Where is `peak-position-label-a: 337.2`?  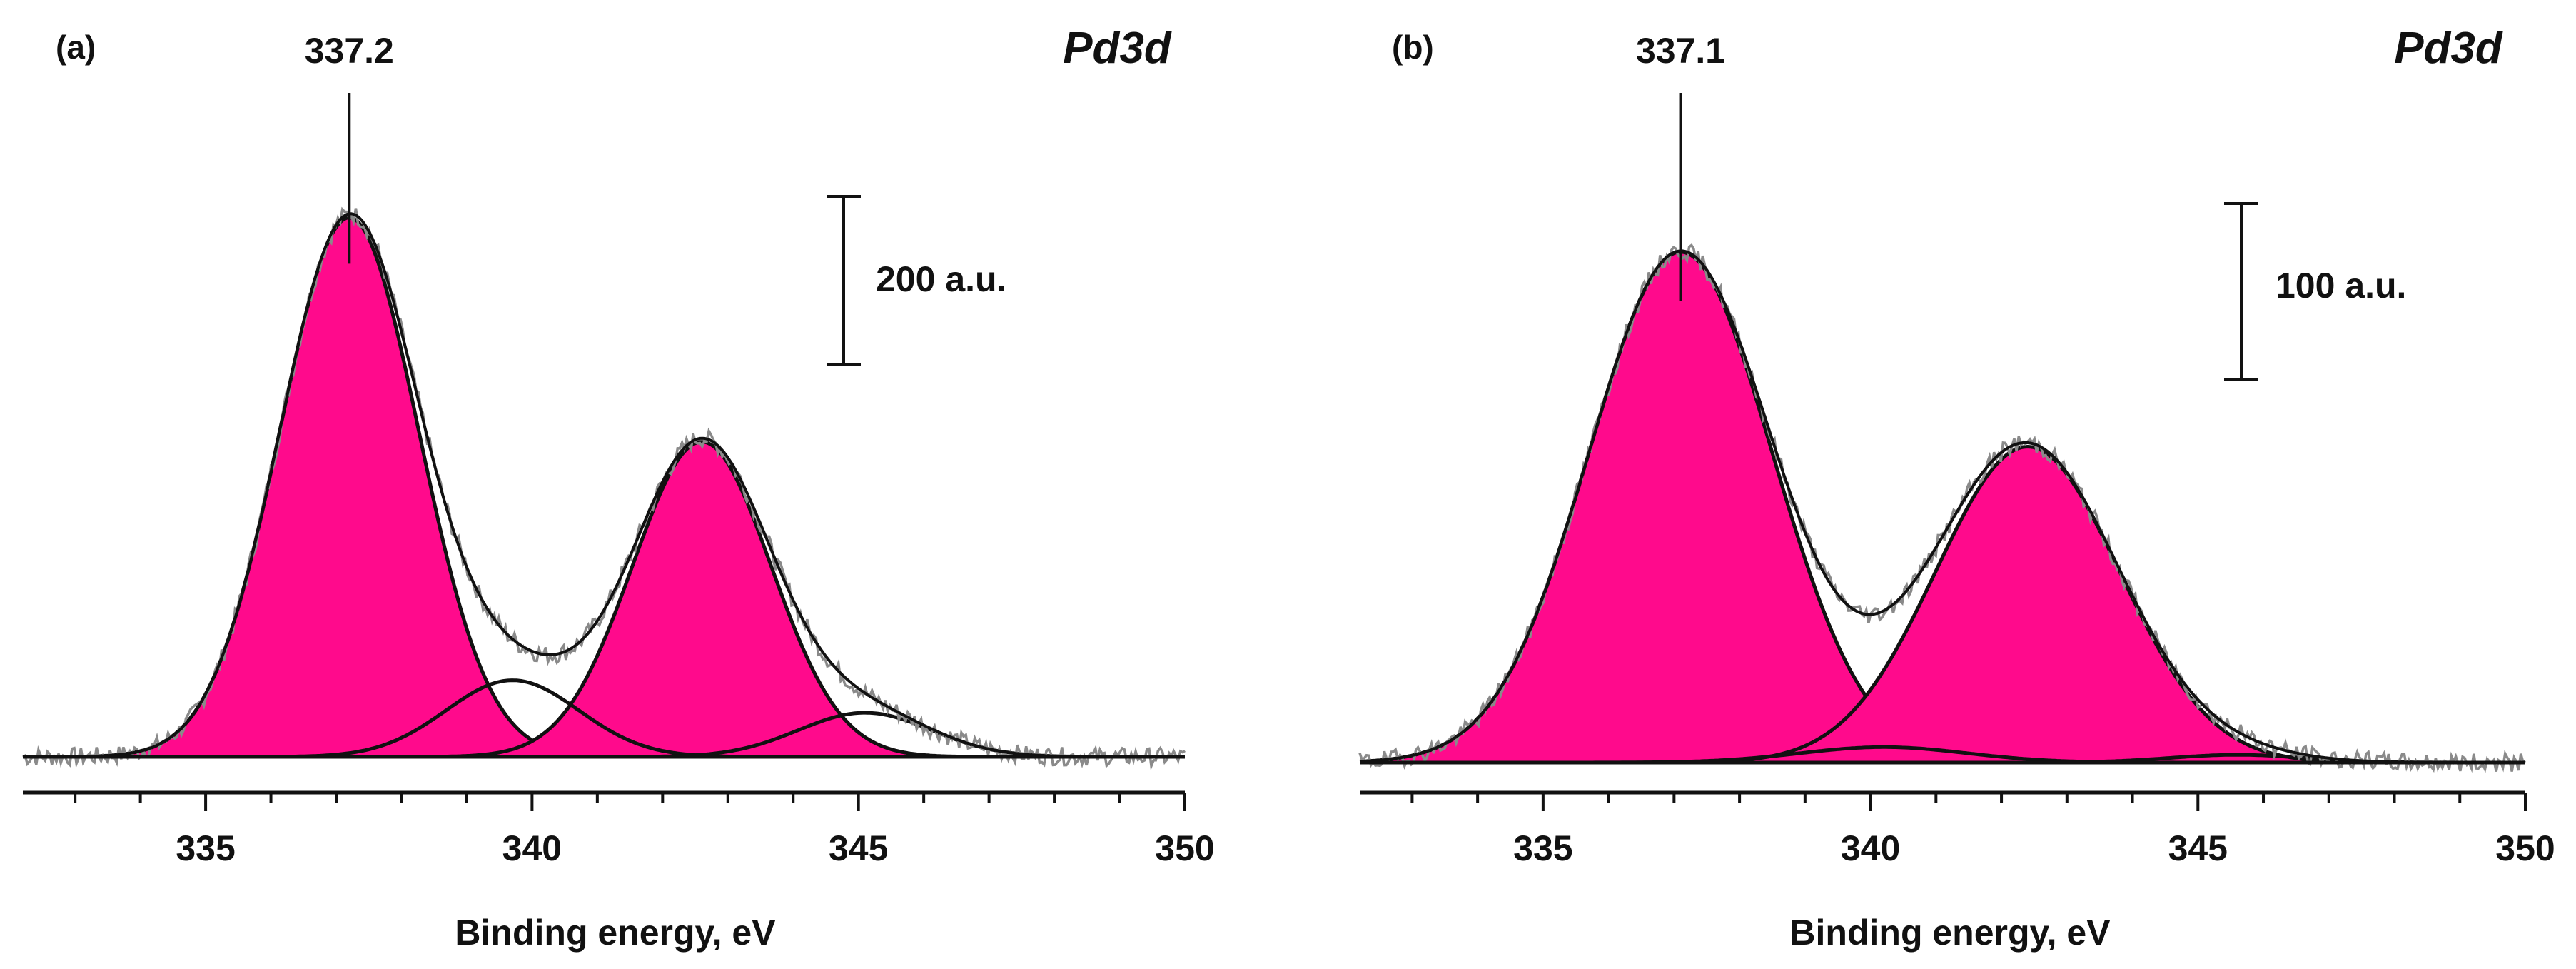
peak-position-label-a: 337.2 is located at coordinates (349, 51).